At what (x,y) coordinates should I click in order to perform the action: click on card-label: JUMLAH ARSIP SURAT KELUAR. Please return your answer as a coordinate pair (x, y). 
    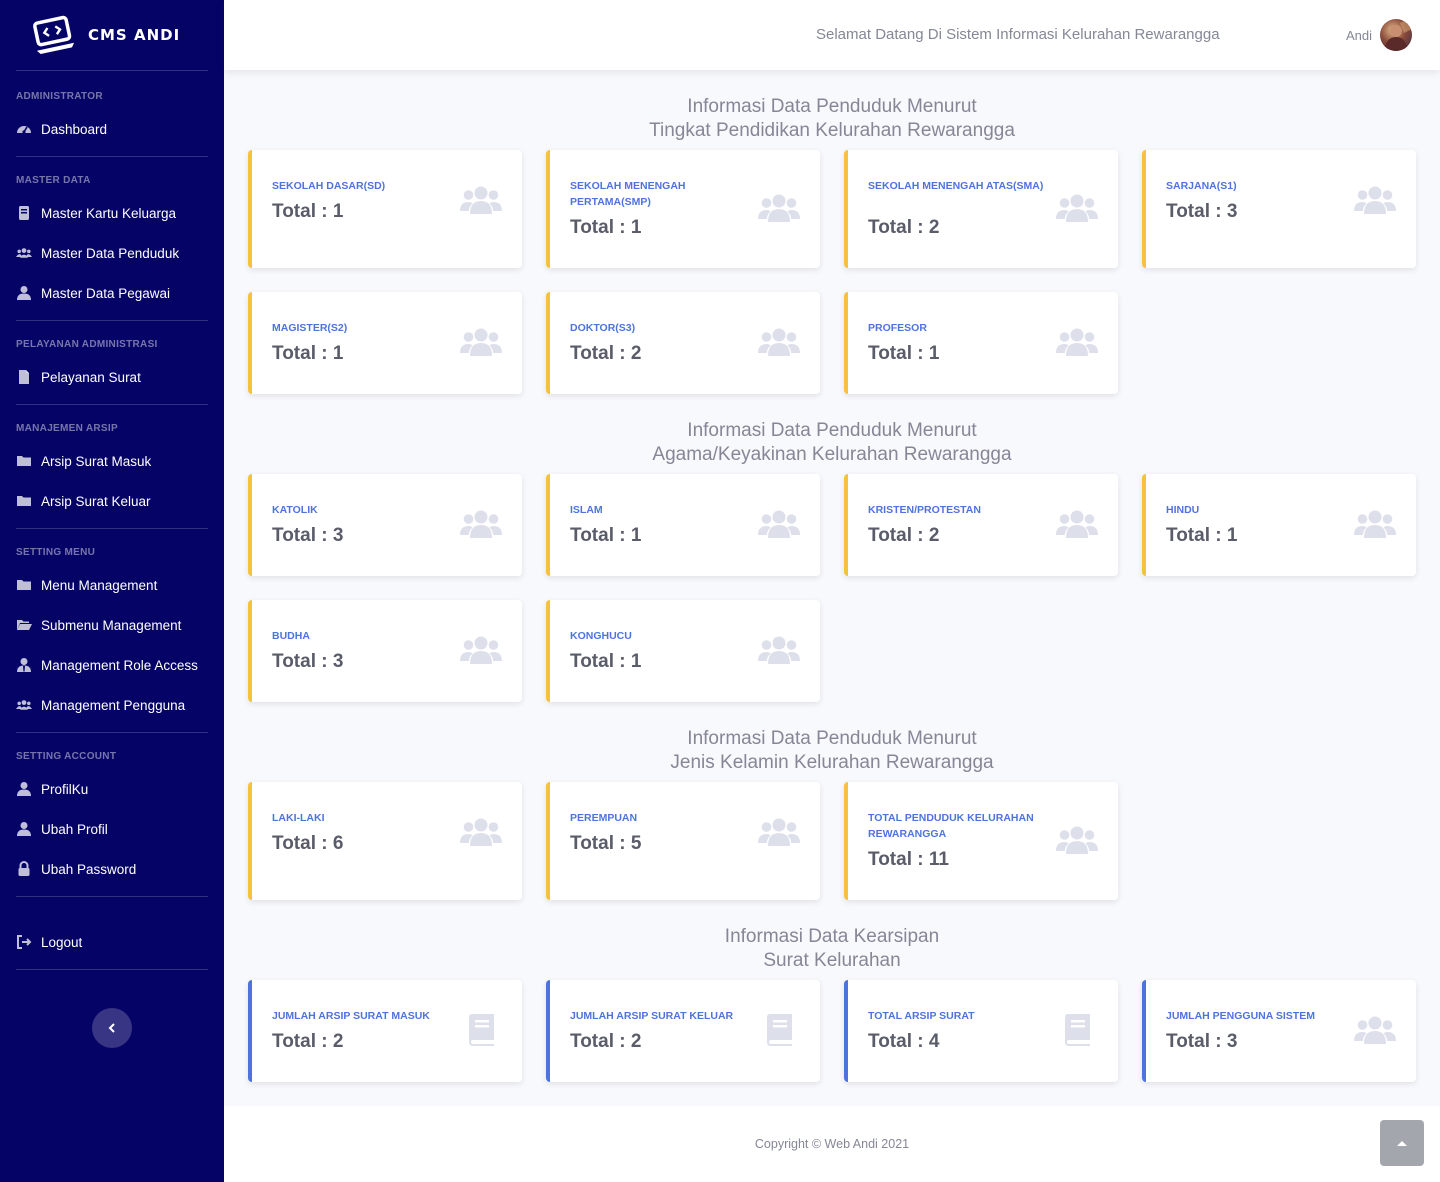
    Looking at the image, I should click on (652, 1016).